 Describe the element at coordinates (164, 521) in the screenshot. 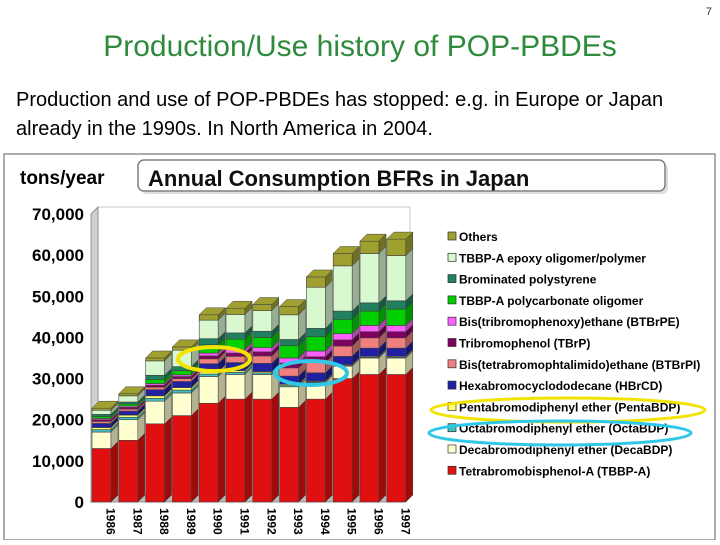

I see `x-tick-label: 1988` at that location.